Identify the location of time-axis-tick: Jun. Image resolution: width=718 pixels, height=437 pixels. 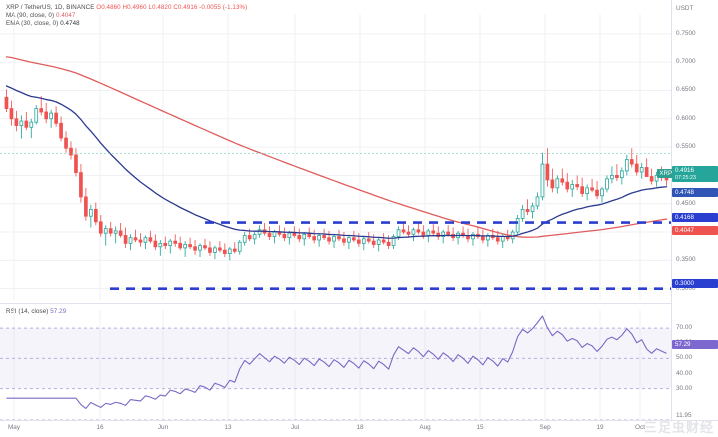
(163, 427).